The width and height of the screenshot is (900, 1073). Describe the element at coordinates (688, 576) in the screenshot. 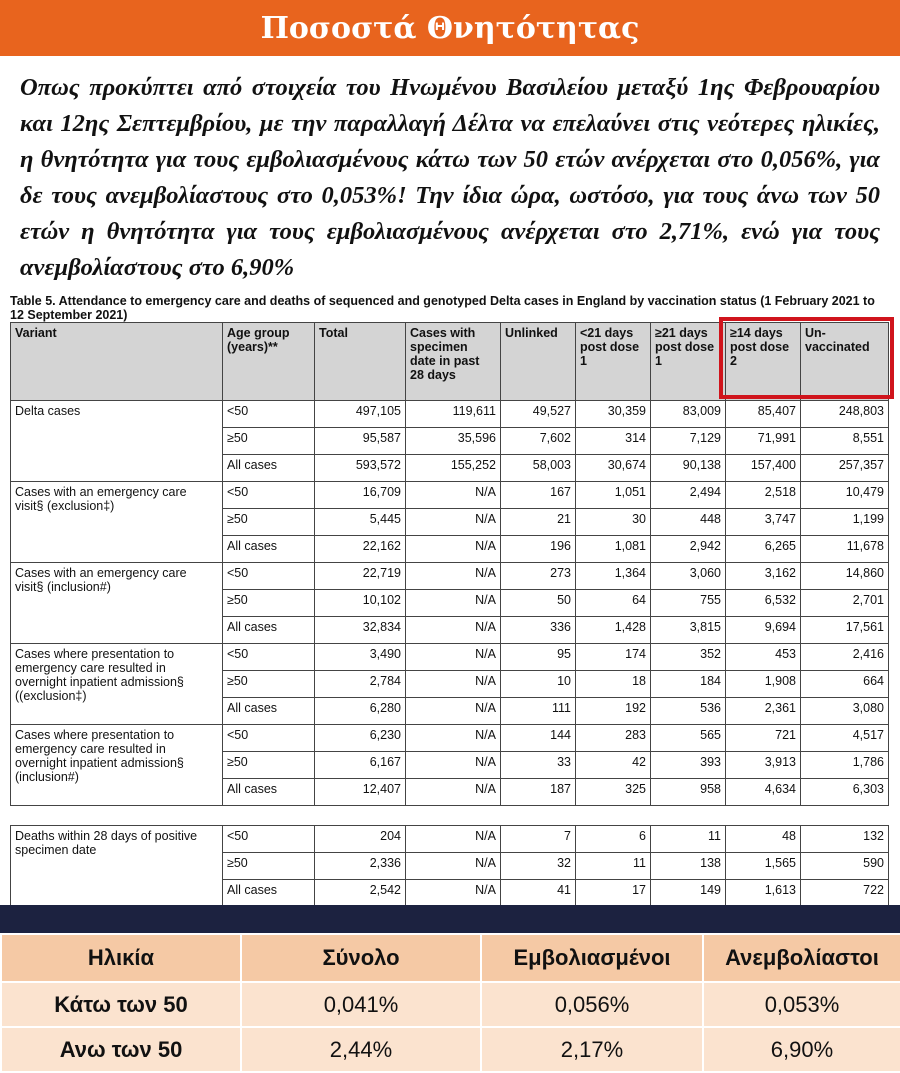

I see `value-cell: 3,060` at that location.